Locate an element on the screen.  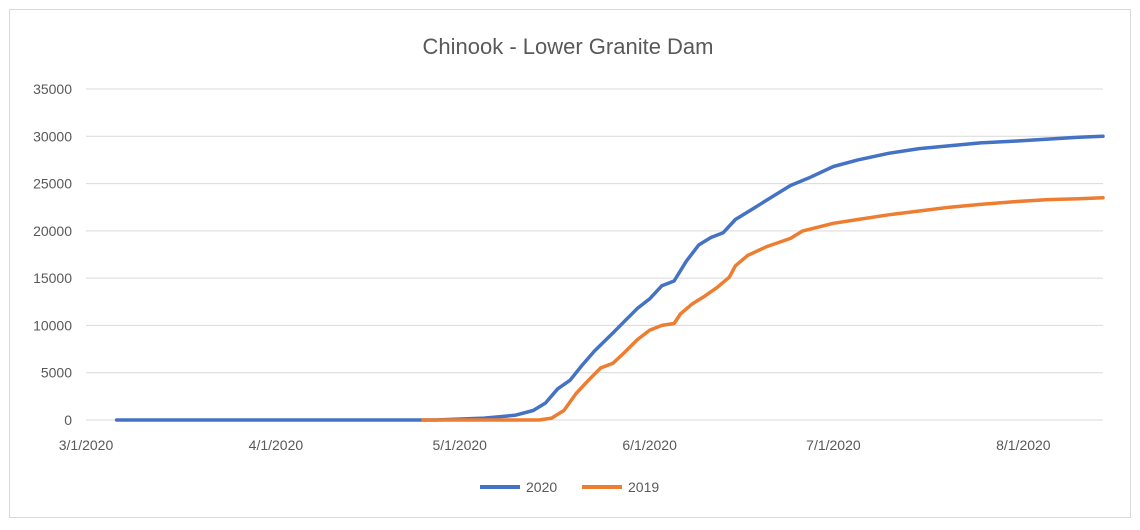
y-tick-label: 0 is located at coordinates (68, 420).